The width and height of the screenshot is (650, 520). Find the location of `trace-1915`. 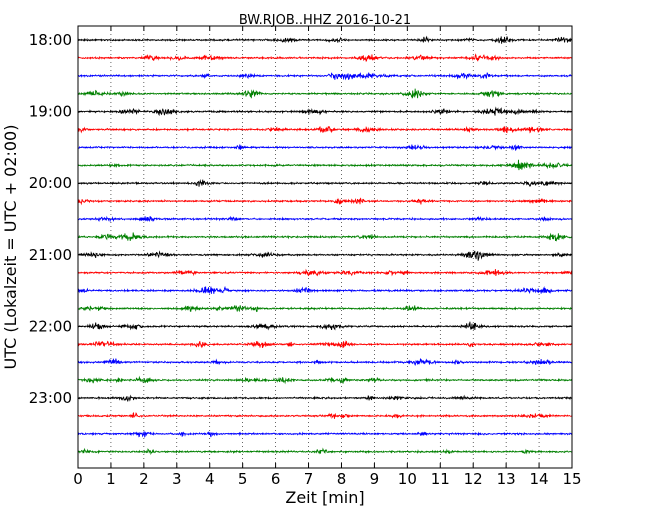

trace-1915 is located at coordinates (325, 129).